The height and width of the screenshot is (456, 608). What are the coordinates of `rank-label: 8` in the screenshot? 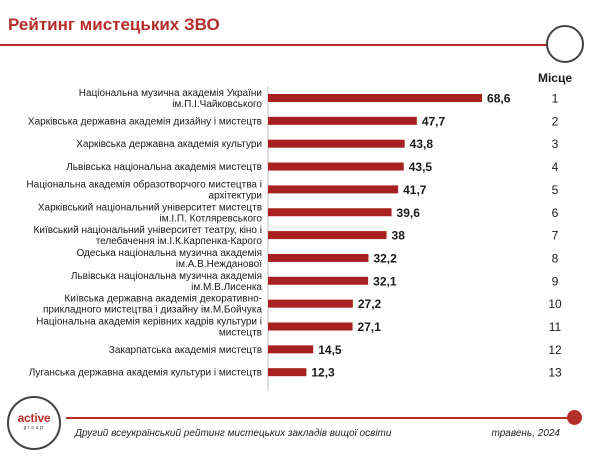 It's located at (555, 258).